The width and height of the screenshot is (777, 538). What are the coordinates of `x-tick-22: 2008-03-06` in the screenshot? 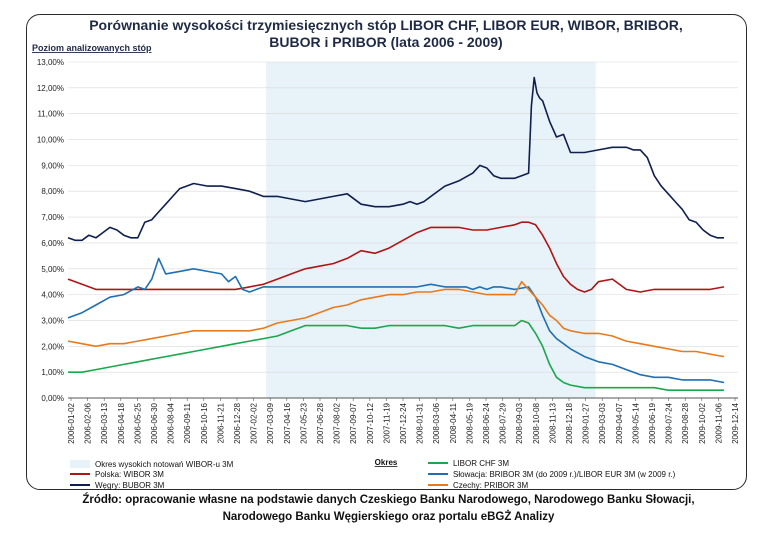 It's located at (436, 422).